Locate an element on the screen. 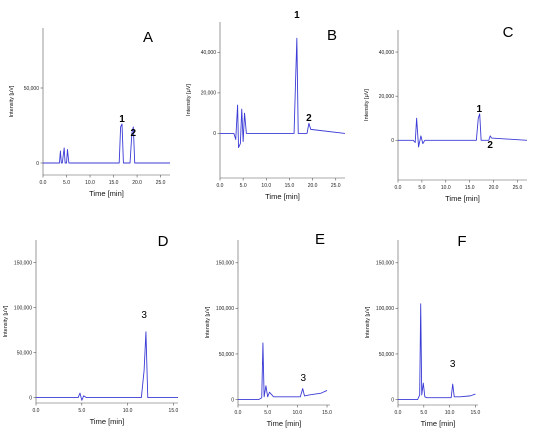  panel-letter: F is located at coordinates (461, 241).